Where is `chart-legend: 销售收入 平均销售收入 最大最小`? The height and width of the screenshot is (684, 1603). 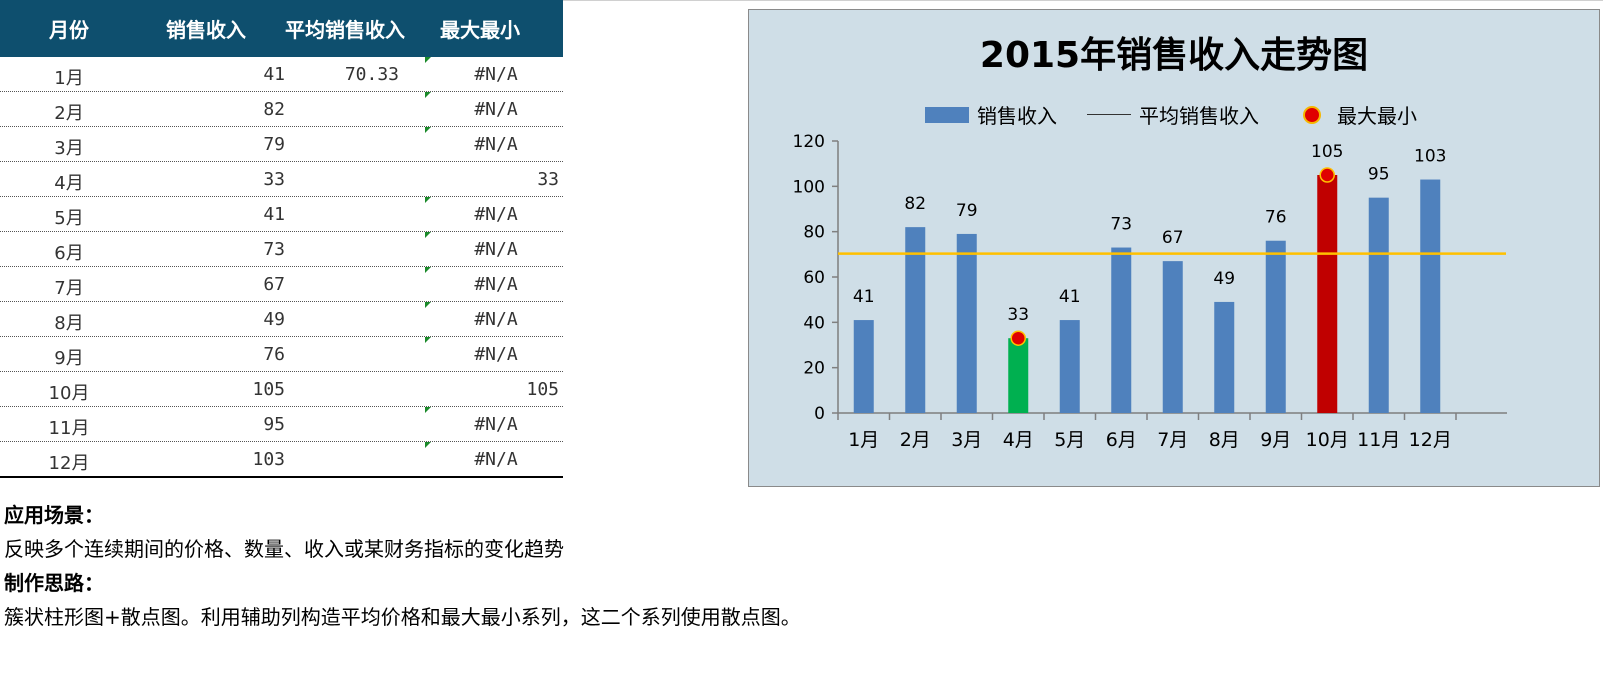
chart-legend: 销售收入 平均销售收入 最大最小 is located at coordinates (1186, 114).